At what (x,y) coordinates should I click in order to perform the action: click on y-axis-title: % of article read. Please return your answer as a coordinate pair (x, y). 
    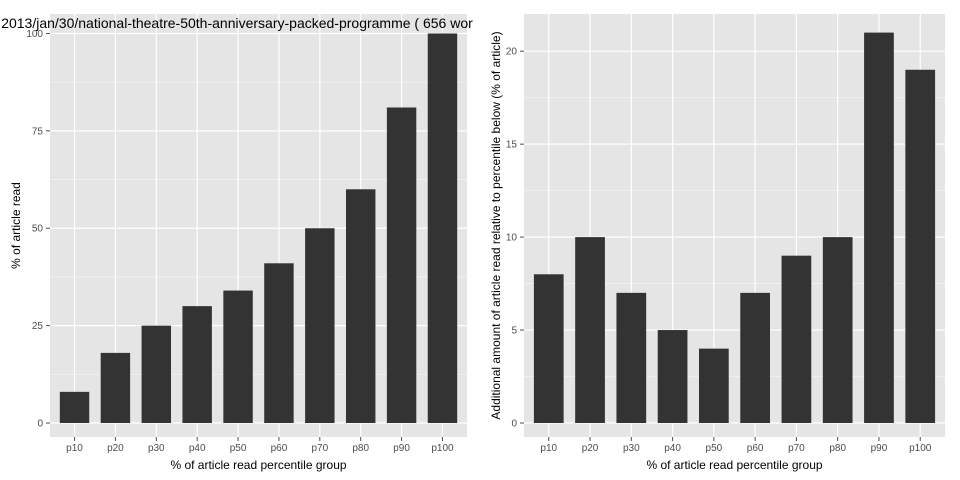
    Looking at the image, I should click on (16, 225).